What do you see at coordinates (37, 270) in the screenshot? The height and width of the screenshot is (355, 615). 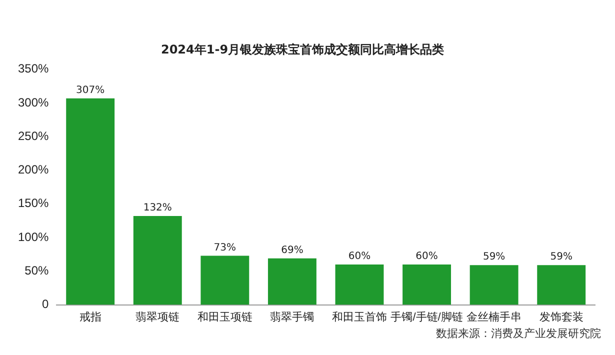 I see `y-tick-label: 50%` at bounding box center [37, 270].